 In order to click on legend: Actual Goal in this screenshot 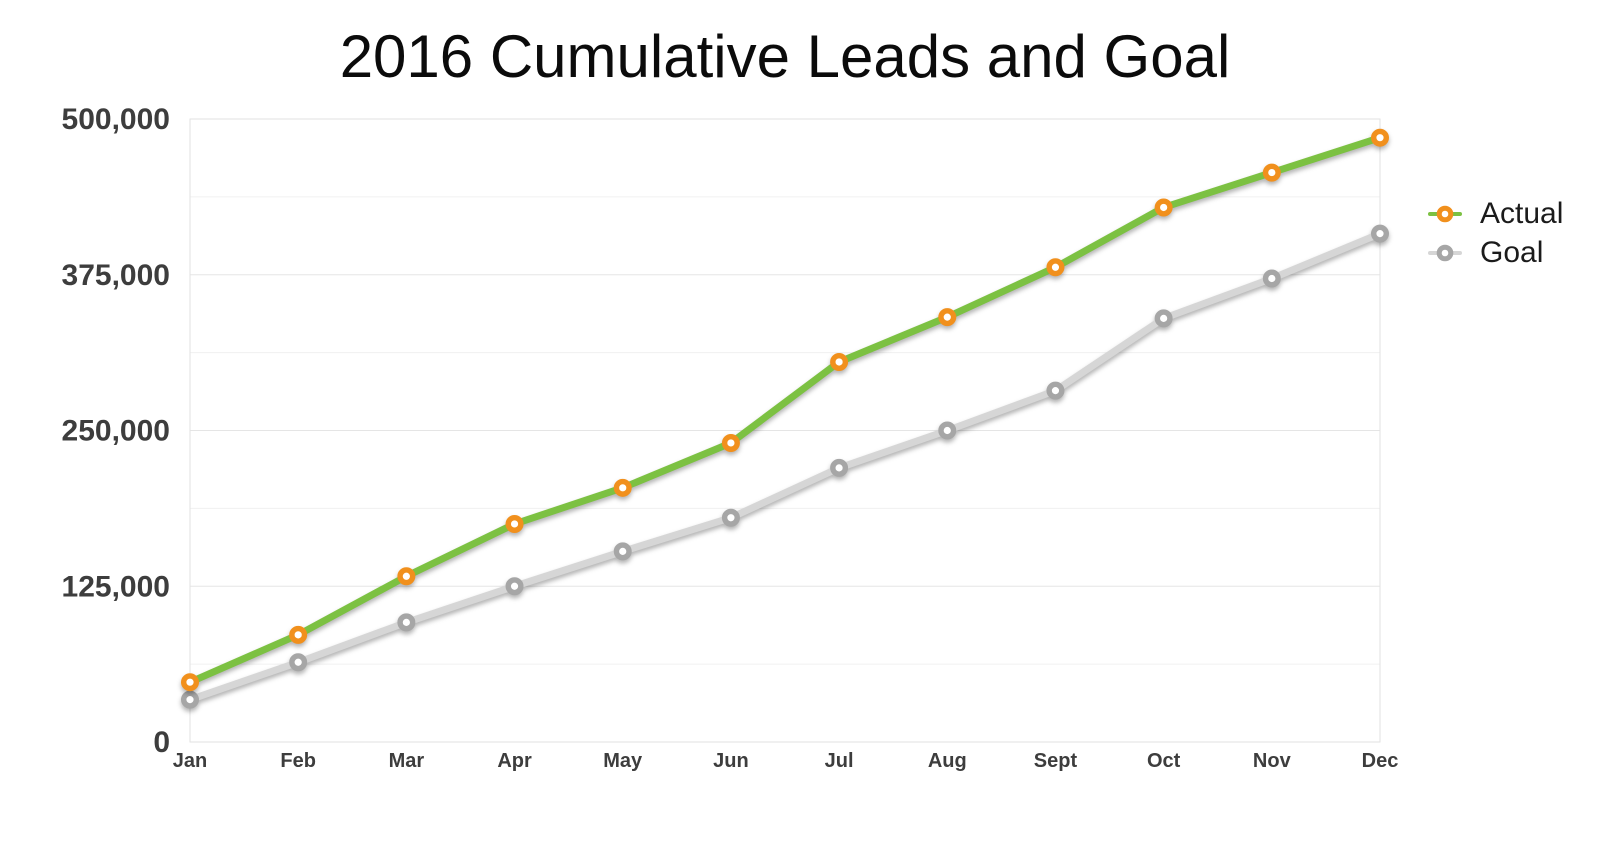, I will do `click(1495, 233)`.